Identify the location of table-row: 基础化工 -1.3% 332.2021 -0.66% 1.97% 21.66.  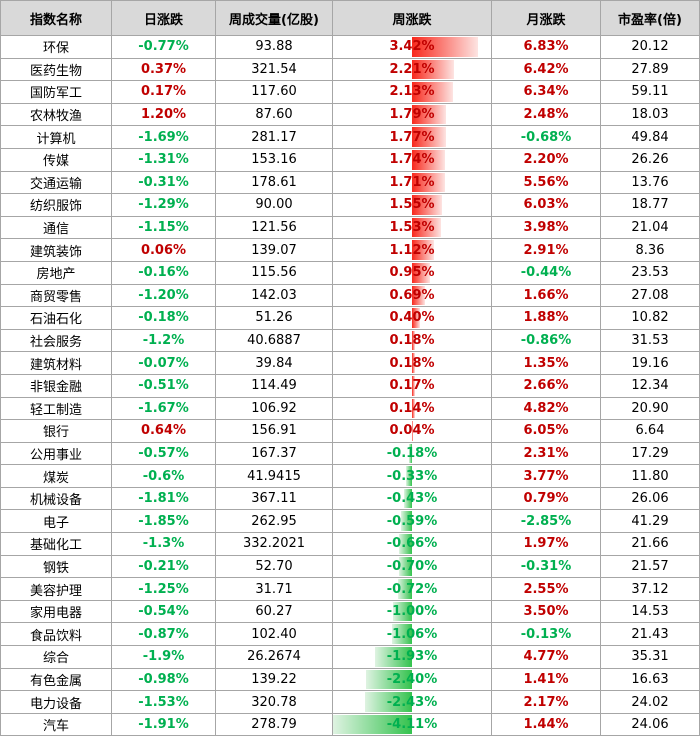
(350, 544).